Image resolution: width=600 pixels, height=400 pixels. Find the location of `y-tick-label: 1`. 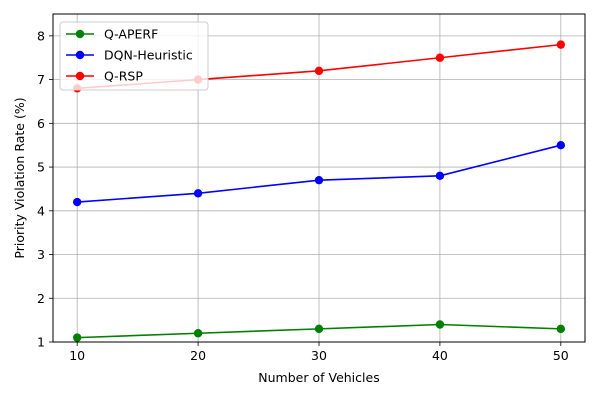

y-tick-label: 1 is located at coordinates (41, 342).